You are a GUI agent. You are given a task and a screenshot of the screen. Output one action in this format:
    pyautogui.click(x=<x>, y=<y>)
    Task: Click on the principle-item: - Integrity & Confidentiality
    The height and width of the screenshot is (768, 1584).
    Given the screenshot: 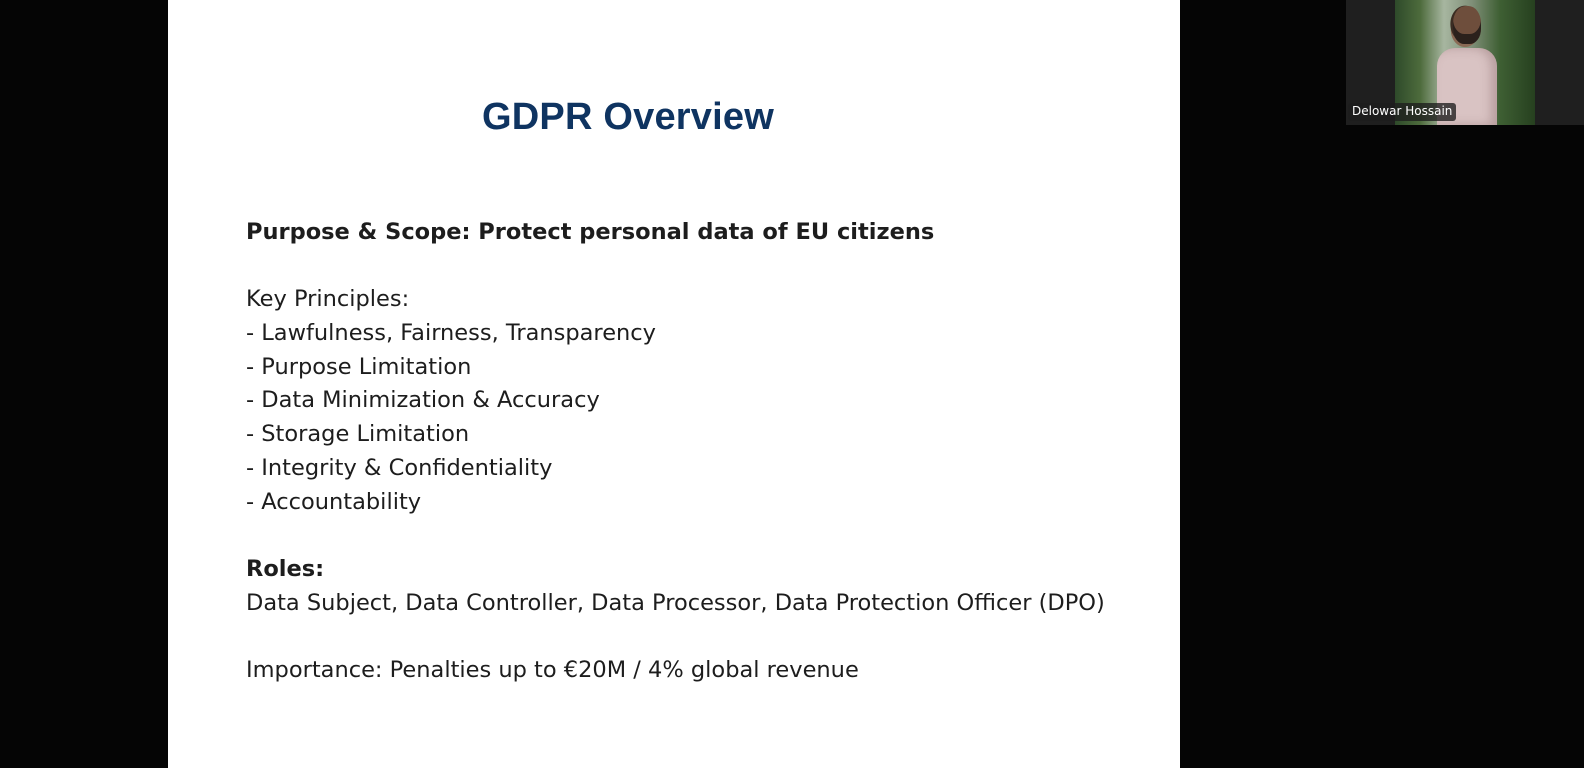 What is the action you would take?
    pyautogui.click(x=399, y=467)
    